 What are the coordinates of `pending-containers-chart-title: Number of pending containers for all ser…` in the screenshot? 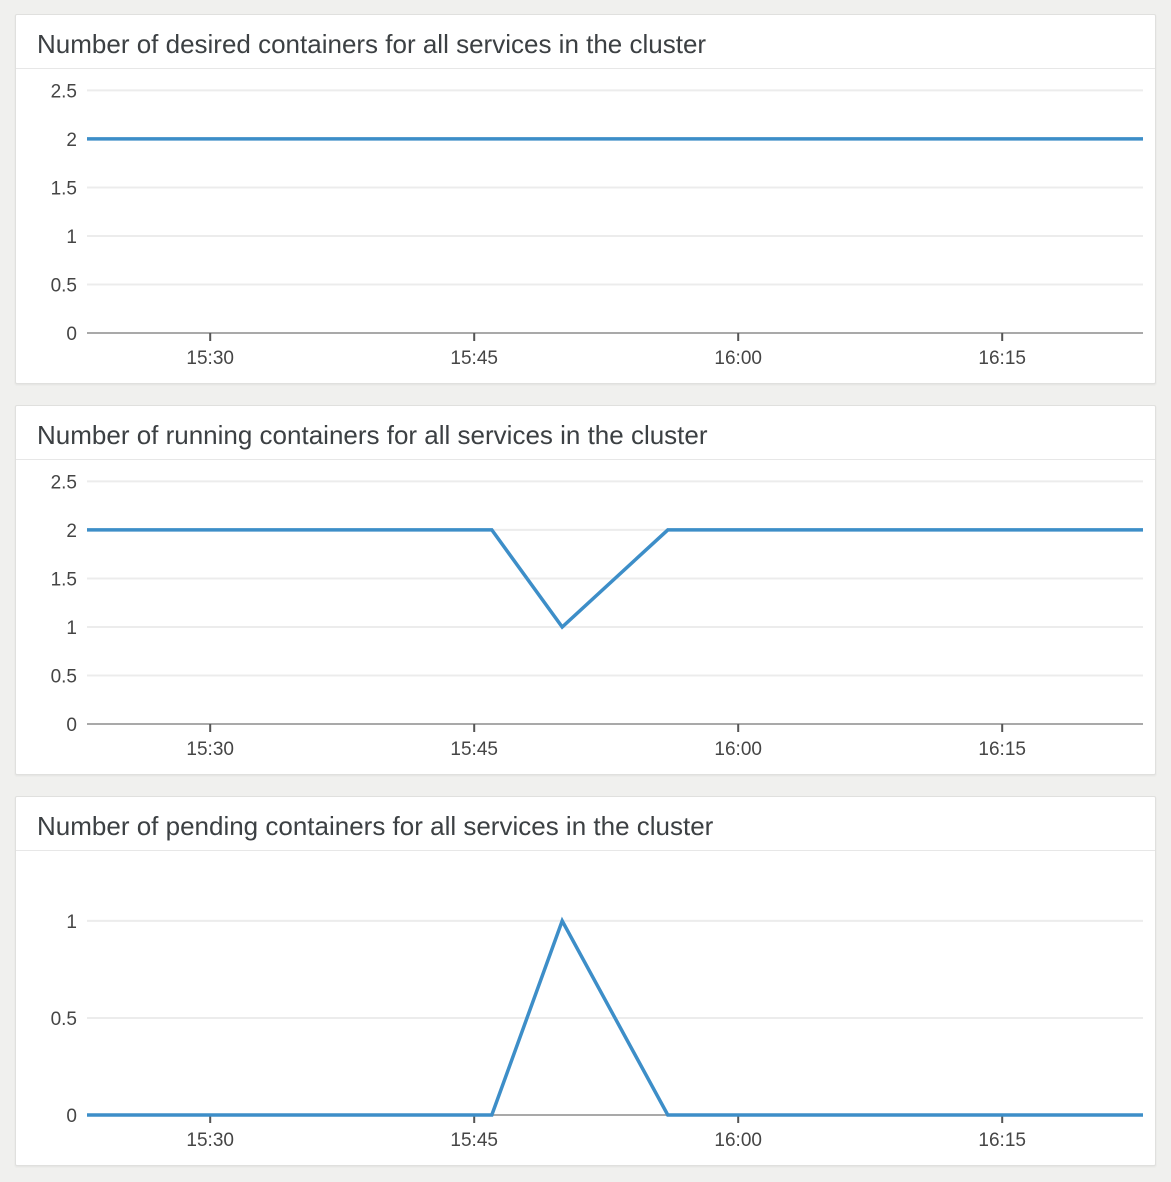 It's located at (585, 824).